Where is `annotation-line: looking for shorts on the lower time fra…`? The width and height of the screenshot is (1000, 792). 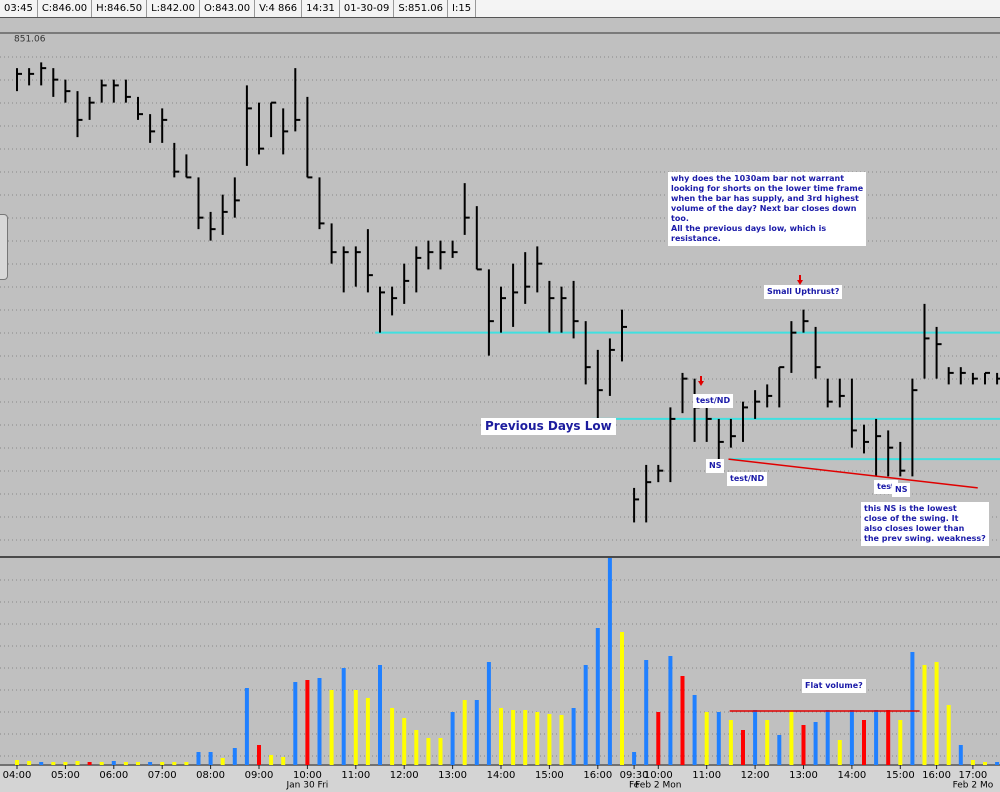
annotation-line: looking for shorts on the lower time fra… is located at coordinates (767, 188).